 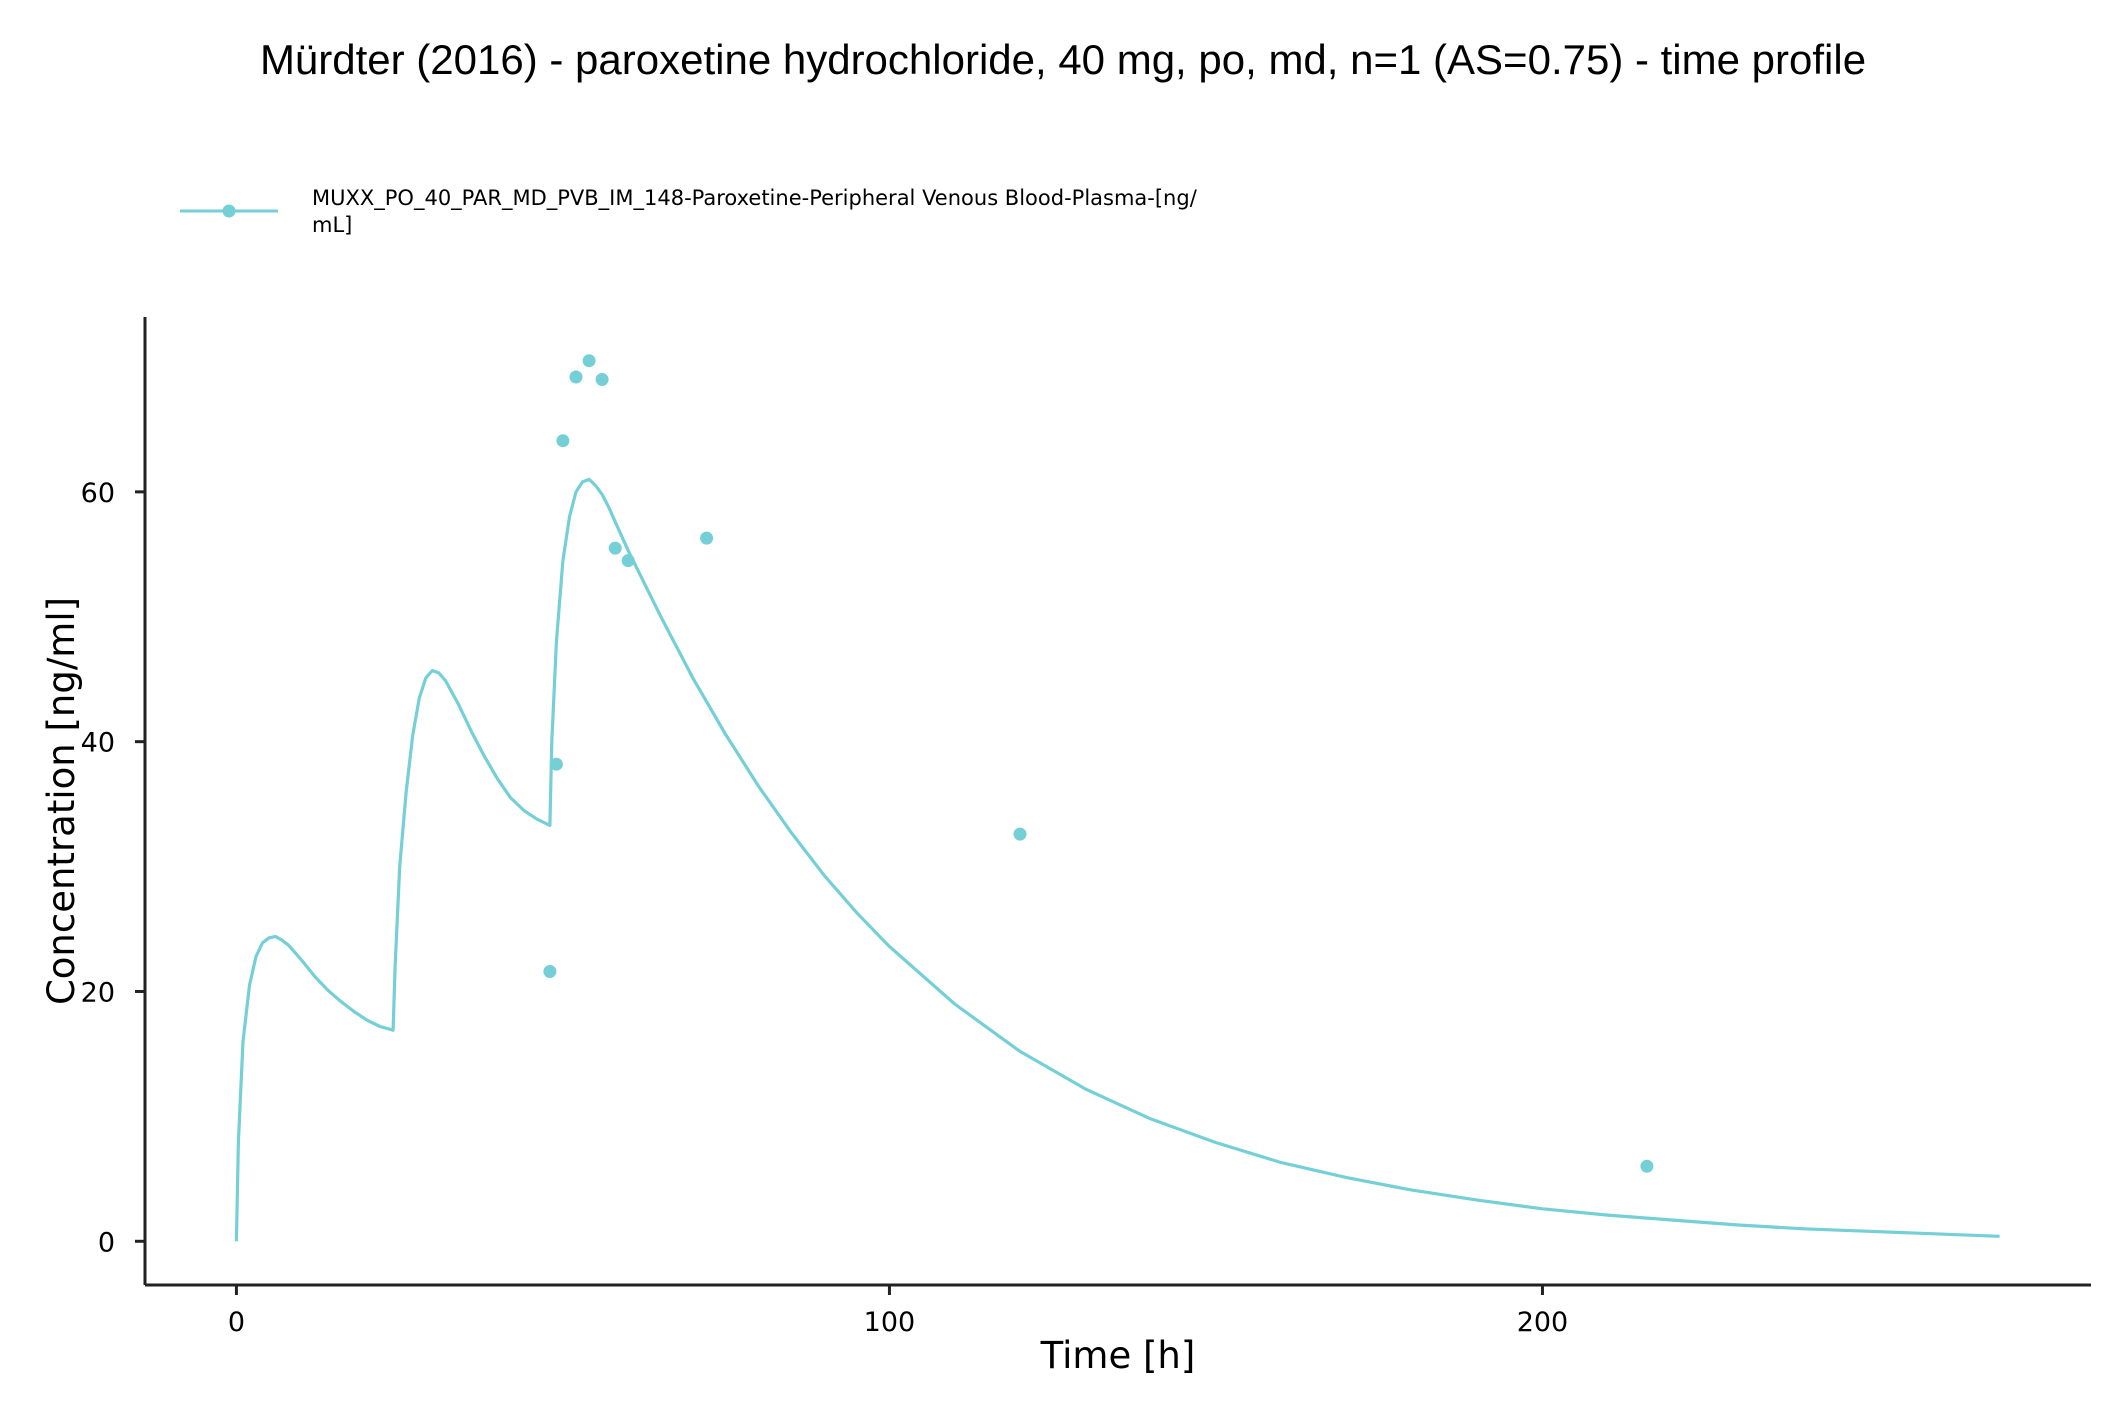 What do you see at coordinates (106, 1242) in the screenshot?
I see `y-tick-label: 0` at bounding box center [106, 1242].